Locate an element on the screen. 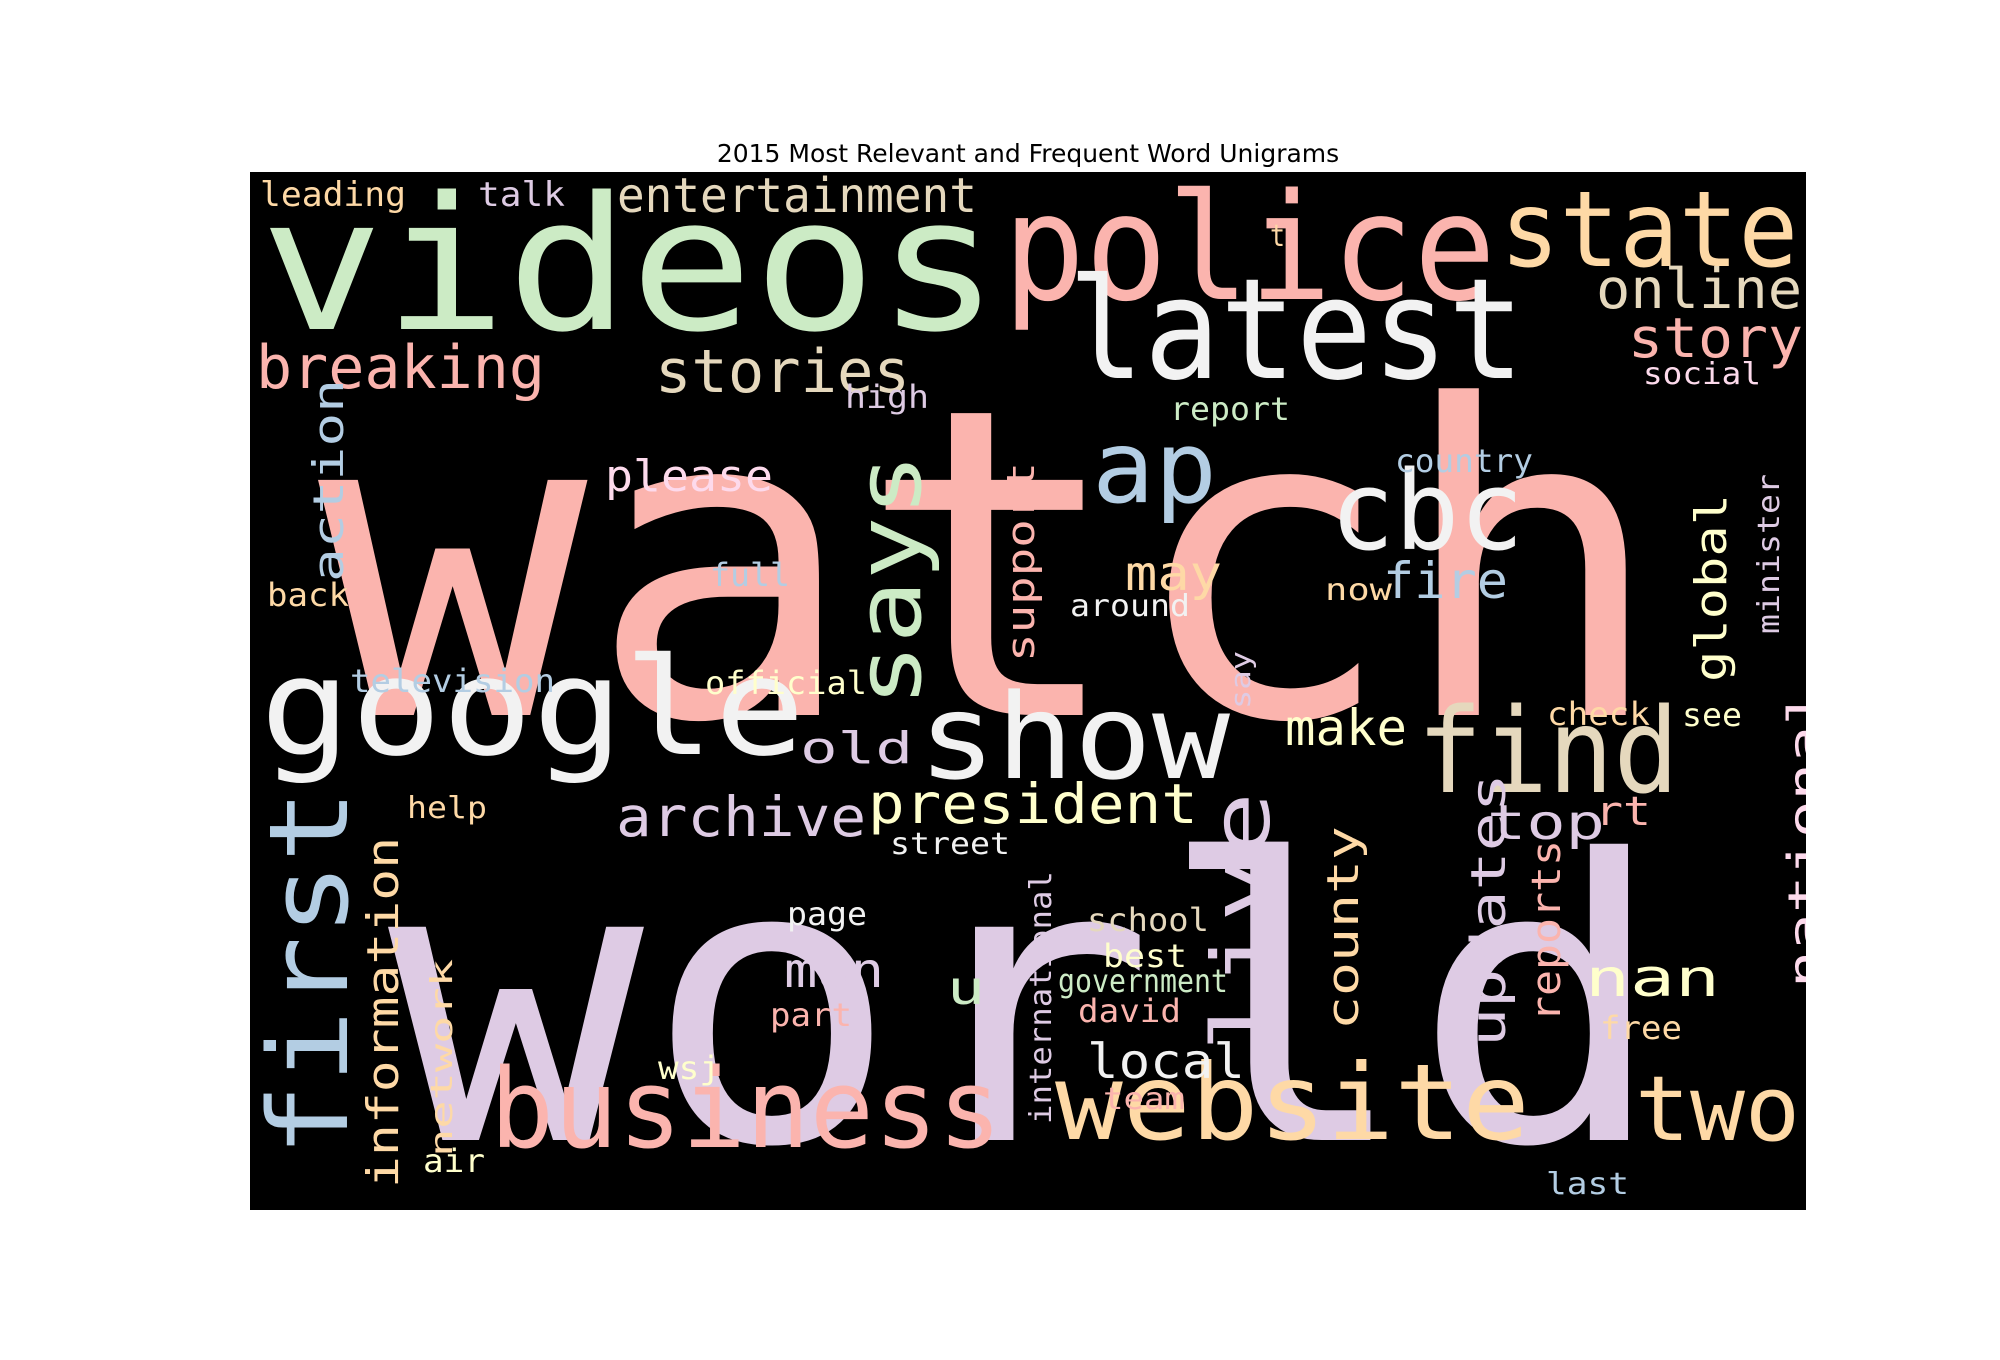  word-stories: stories is located at coordinates (782, 372).